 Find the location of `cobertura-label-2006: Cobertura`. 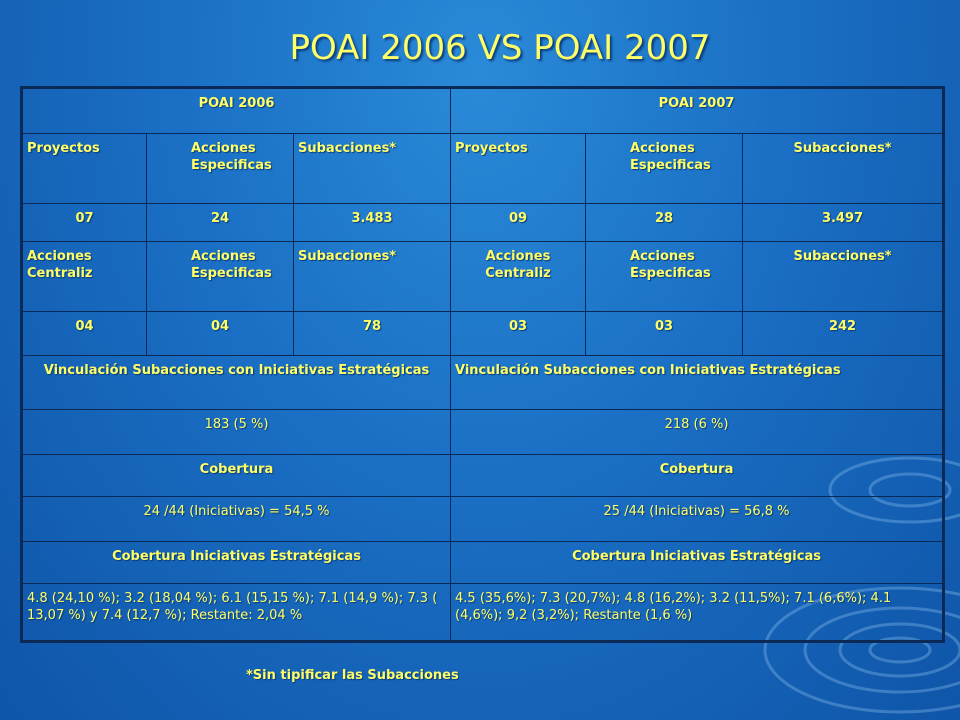

cobertura-label-2006: Cobertura is located at coordinates (236, 475).